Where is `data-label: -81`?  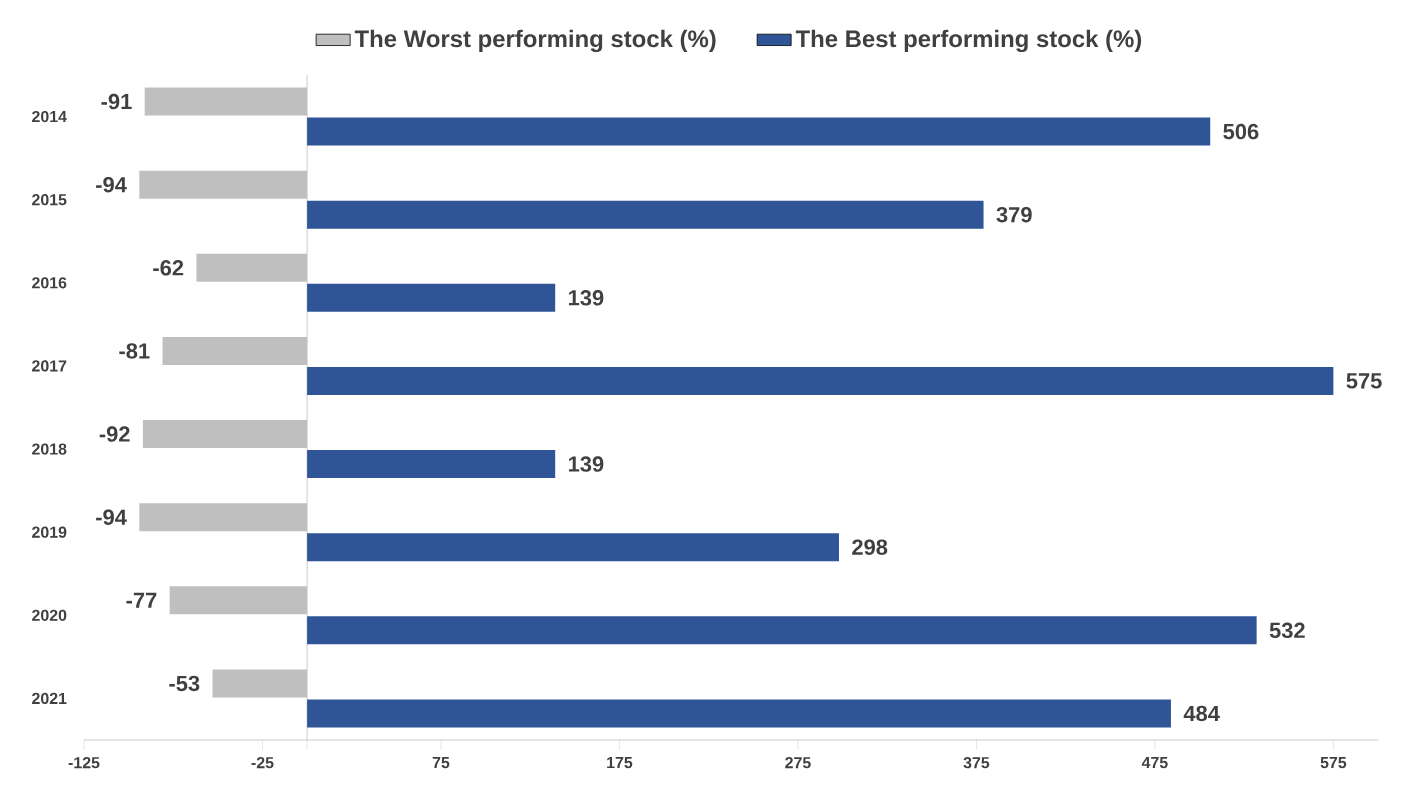
data-label: -81 is located at coordinates (134, 351).